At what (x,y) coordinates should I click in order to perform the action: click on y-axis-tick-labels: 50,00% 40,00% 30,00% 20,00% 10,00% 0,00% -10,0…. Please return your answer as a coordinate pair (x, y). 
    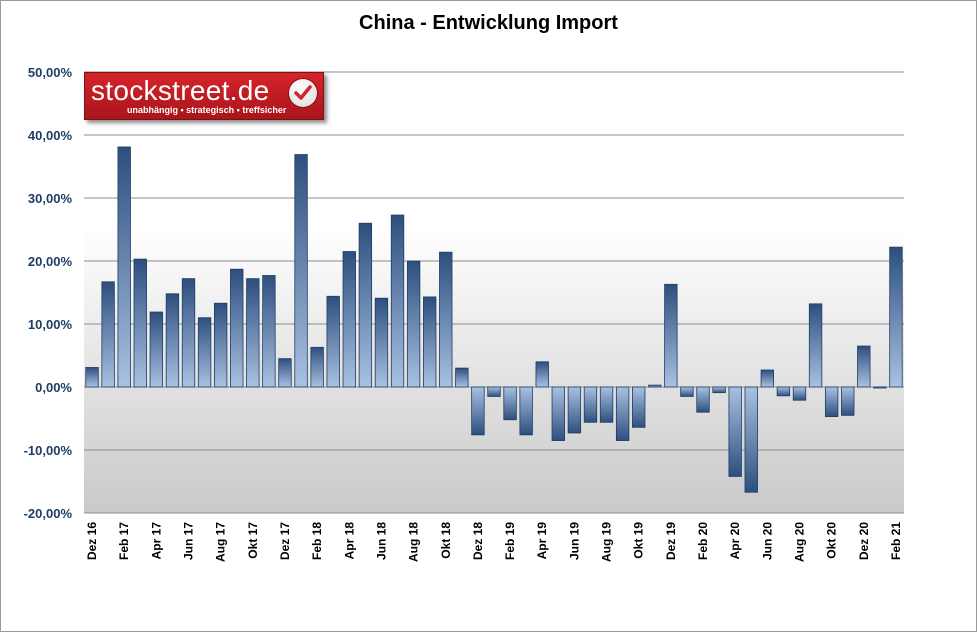
    Looking at the image, I should click on (48, 293).